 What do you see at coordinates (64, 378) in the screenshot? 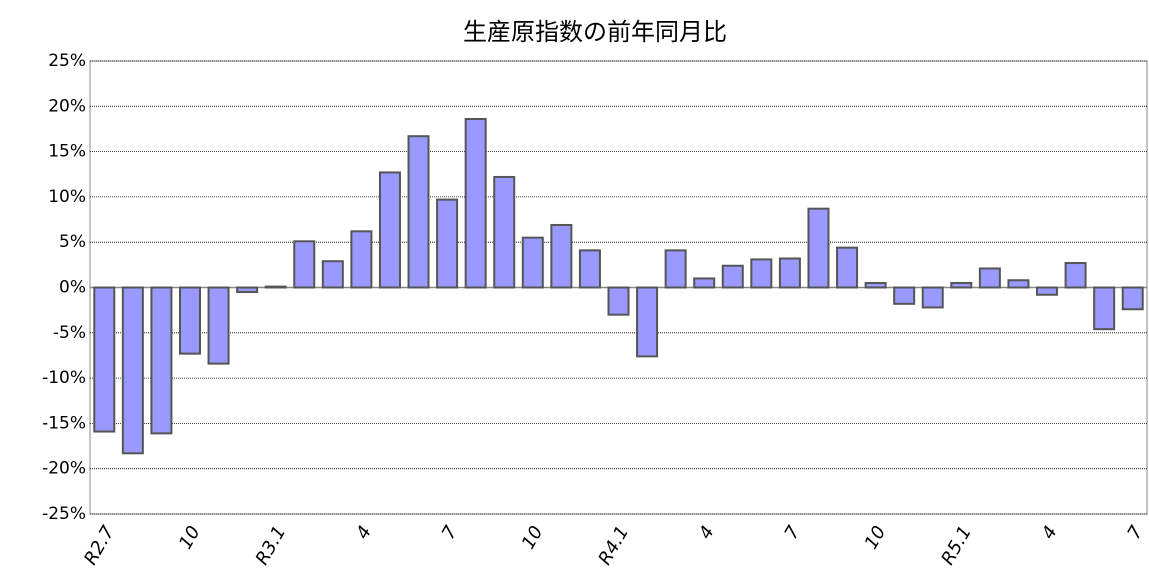
I see `y-tick-label: -10%` at bounding box center [64, 378].